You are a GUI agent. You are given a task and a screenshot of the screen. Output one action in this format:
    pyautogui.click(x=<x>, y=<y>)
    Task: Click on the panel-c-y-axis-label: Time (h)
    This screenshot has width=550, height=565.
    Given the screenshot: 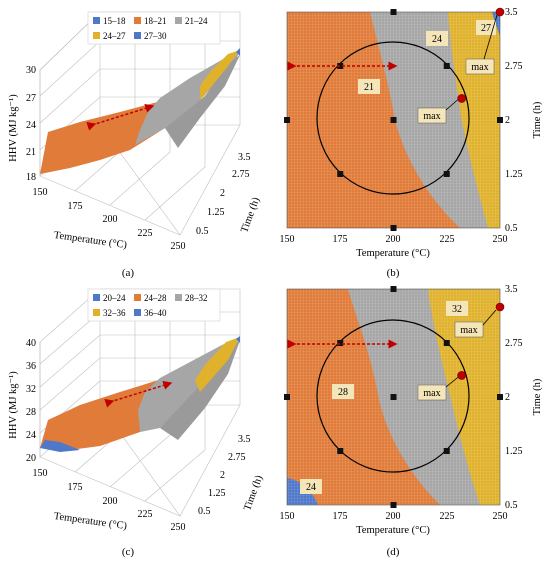 What is the action you would take?
    pyautogui.click(x=253, y=493)
    